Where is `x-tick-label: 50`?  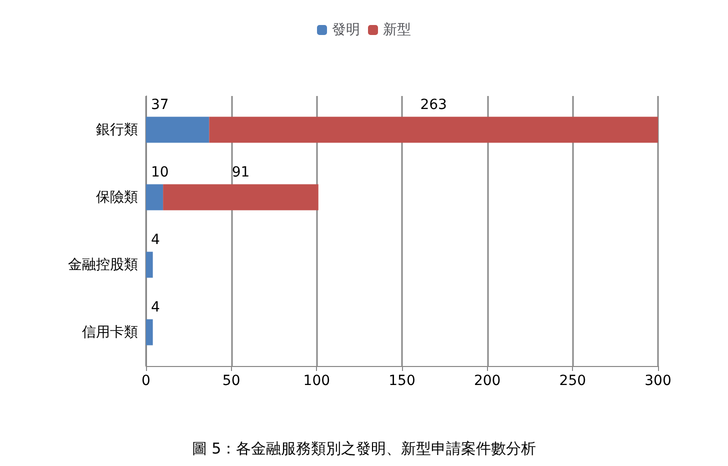 x-tick-label: 50 is located at coordinates (231, 381).